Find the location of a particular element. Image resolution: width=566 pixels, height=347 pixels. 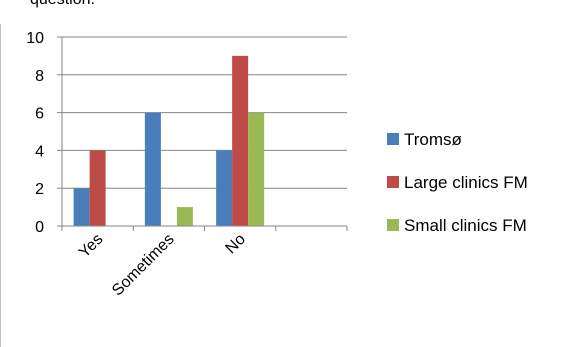

y-tick-label: 8 is located at coordinates (39, 76).